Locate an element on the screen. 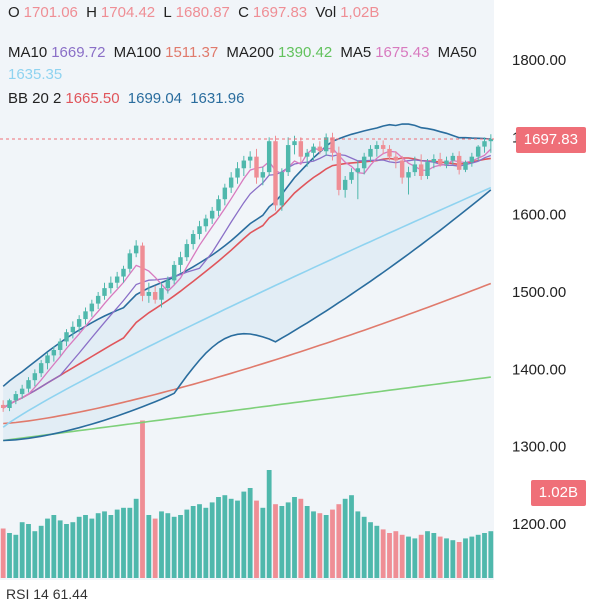  close-label: C is located at coordinates (243, 12).